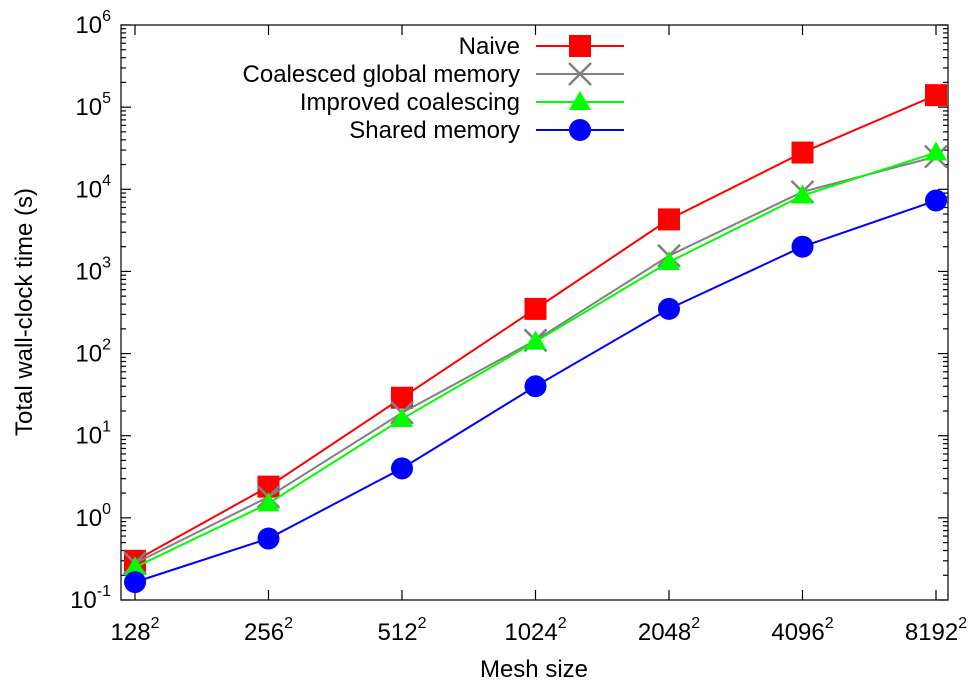 The height and width of the screenshot is (688, 976). I want to click on x-tick-label: 5122, so click(402, 630).